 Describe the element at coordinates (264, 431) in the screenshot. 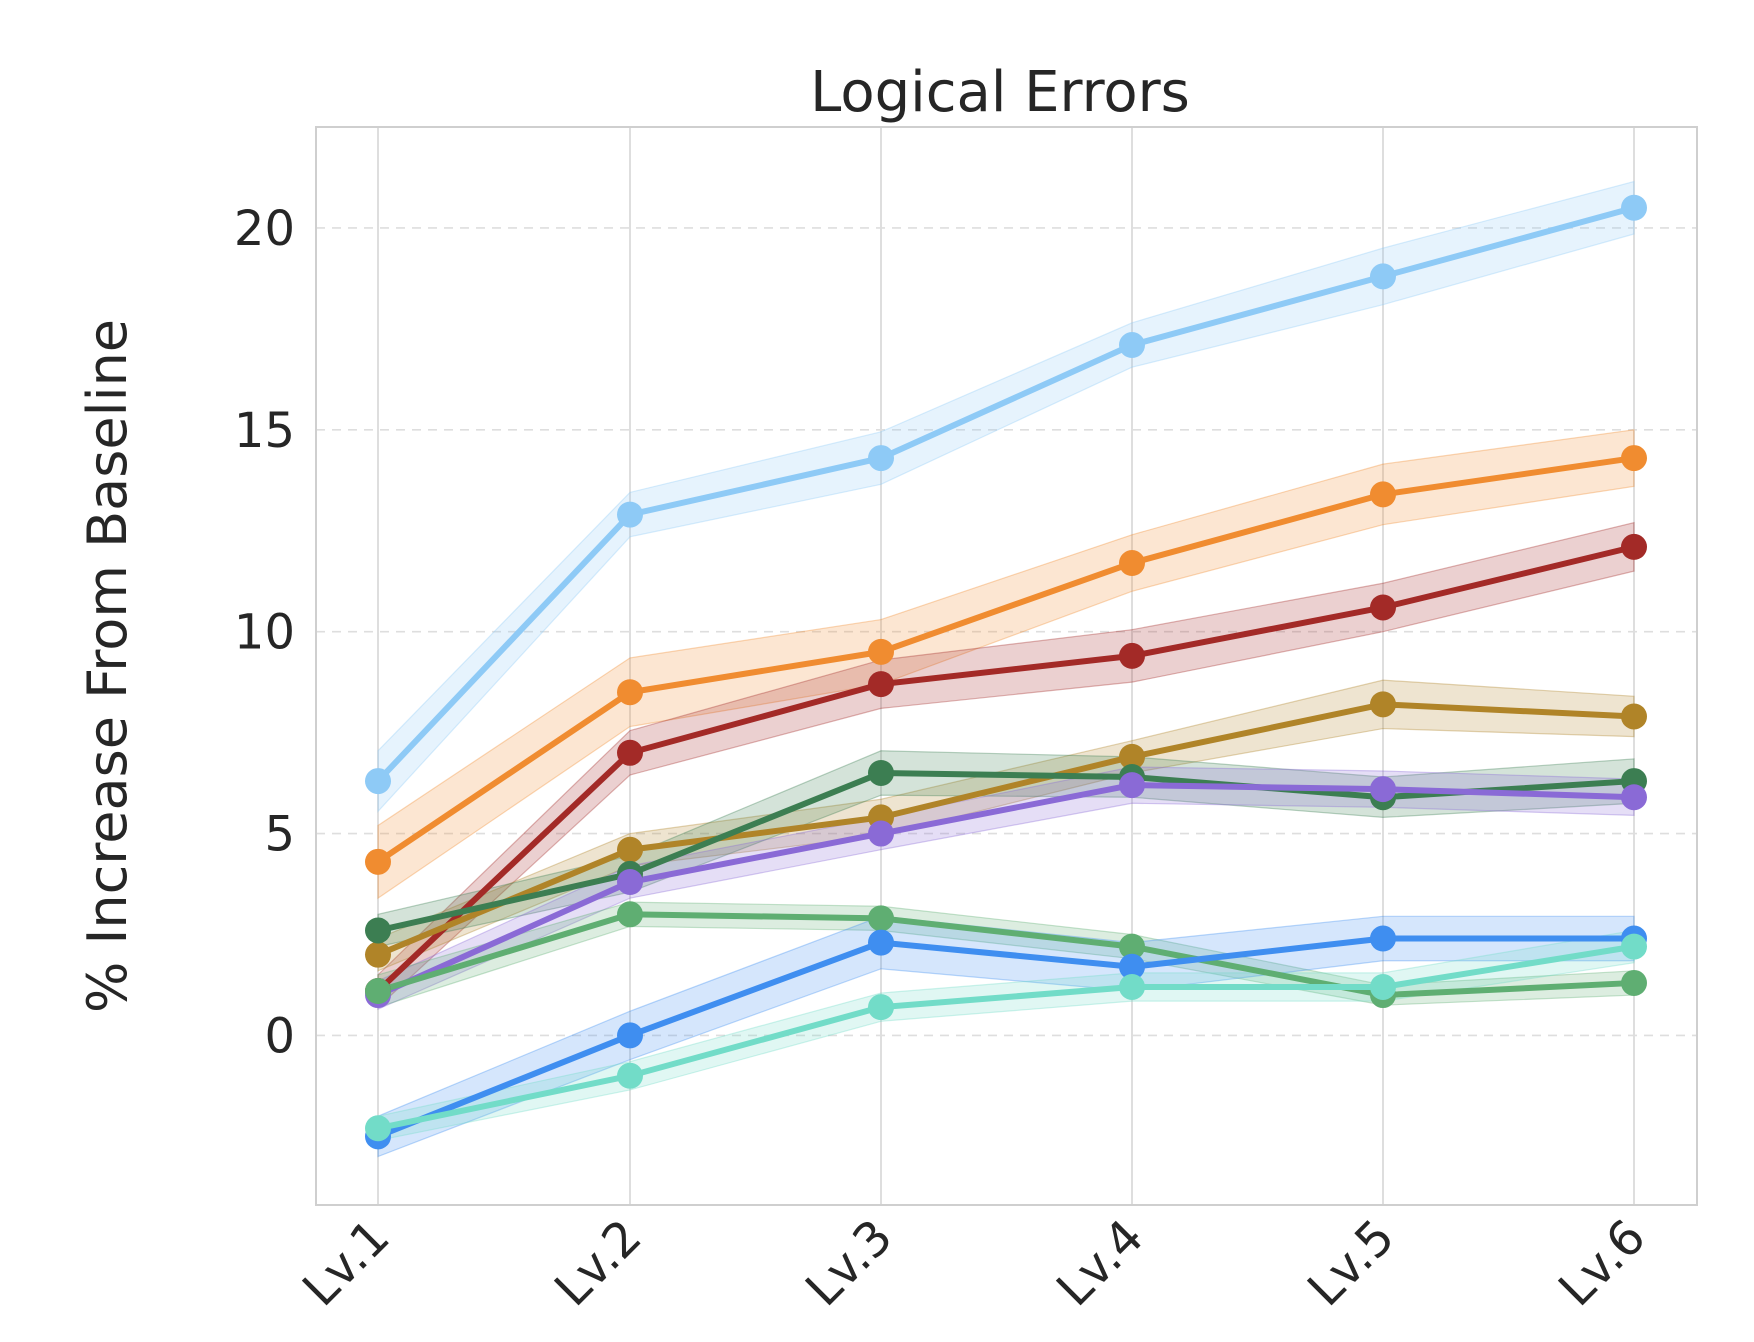

I see `y-tick-label: 15` at that location.